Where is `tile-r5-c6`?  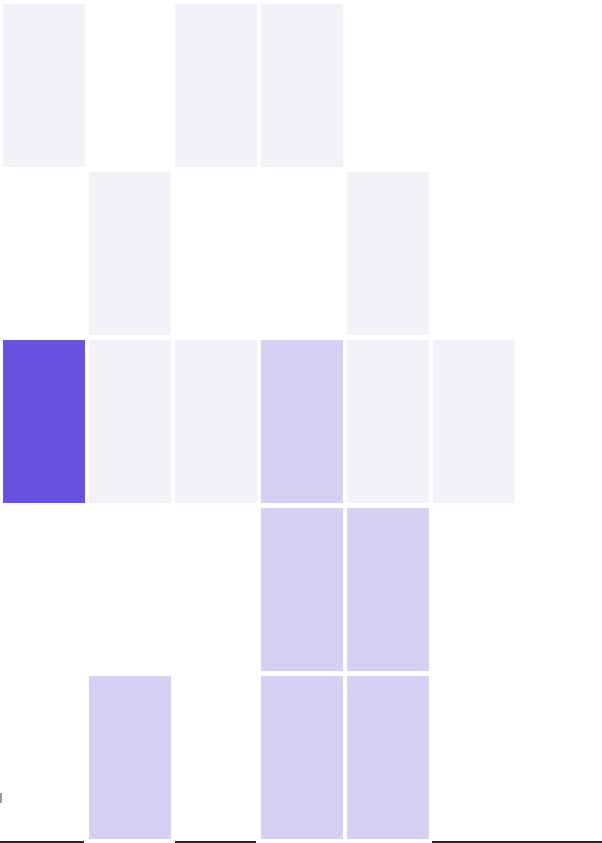 tile-r5-c6 is located at coordinates (474, 757).